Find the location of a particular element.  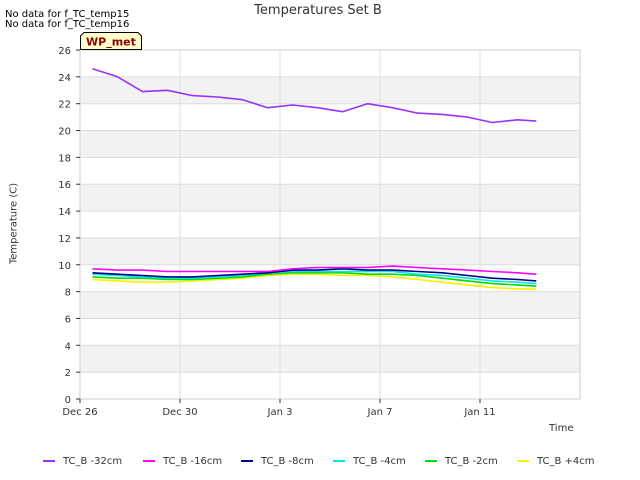

legend-item: TC_B -4cm is located at coordinates (369, 461).